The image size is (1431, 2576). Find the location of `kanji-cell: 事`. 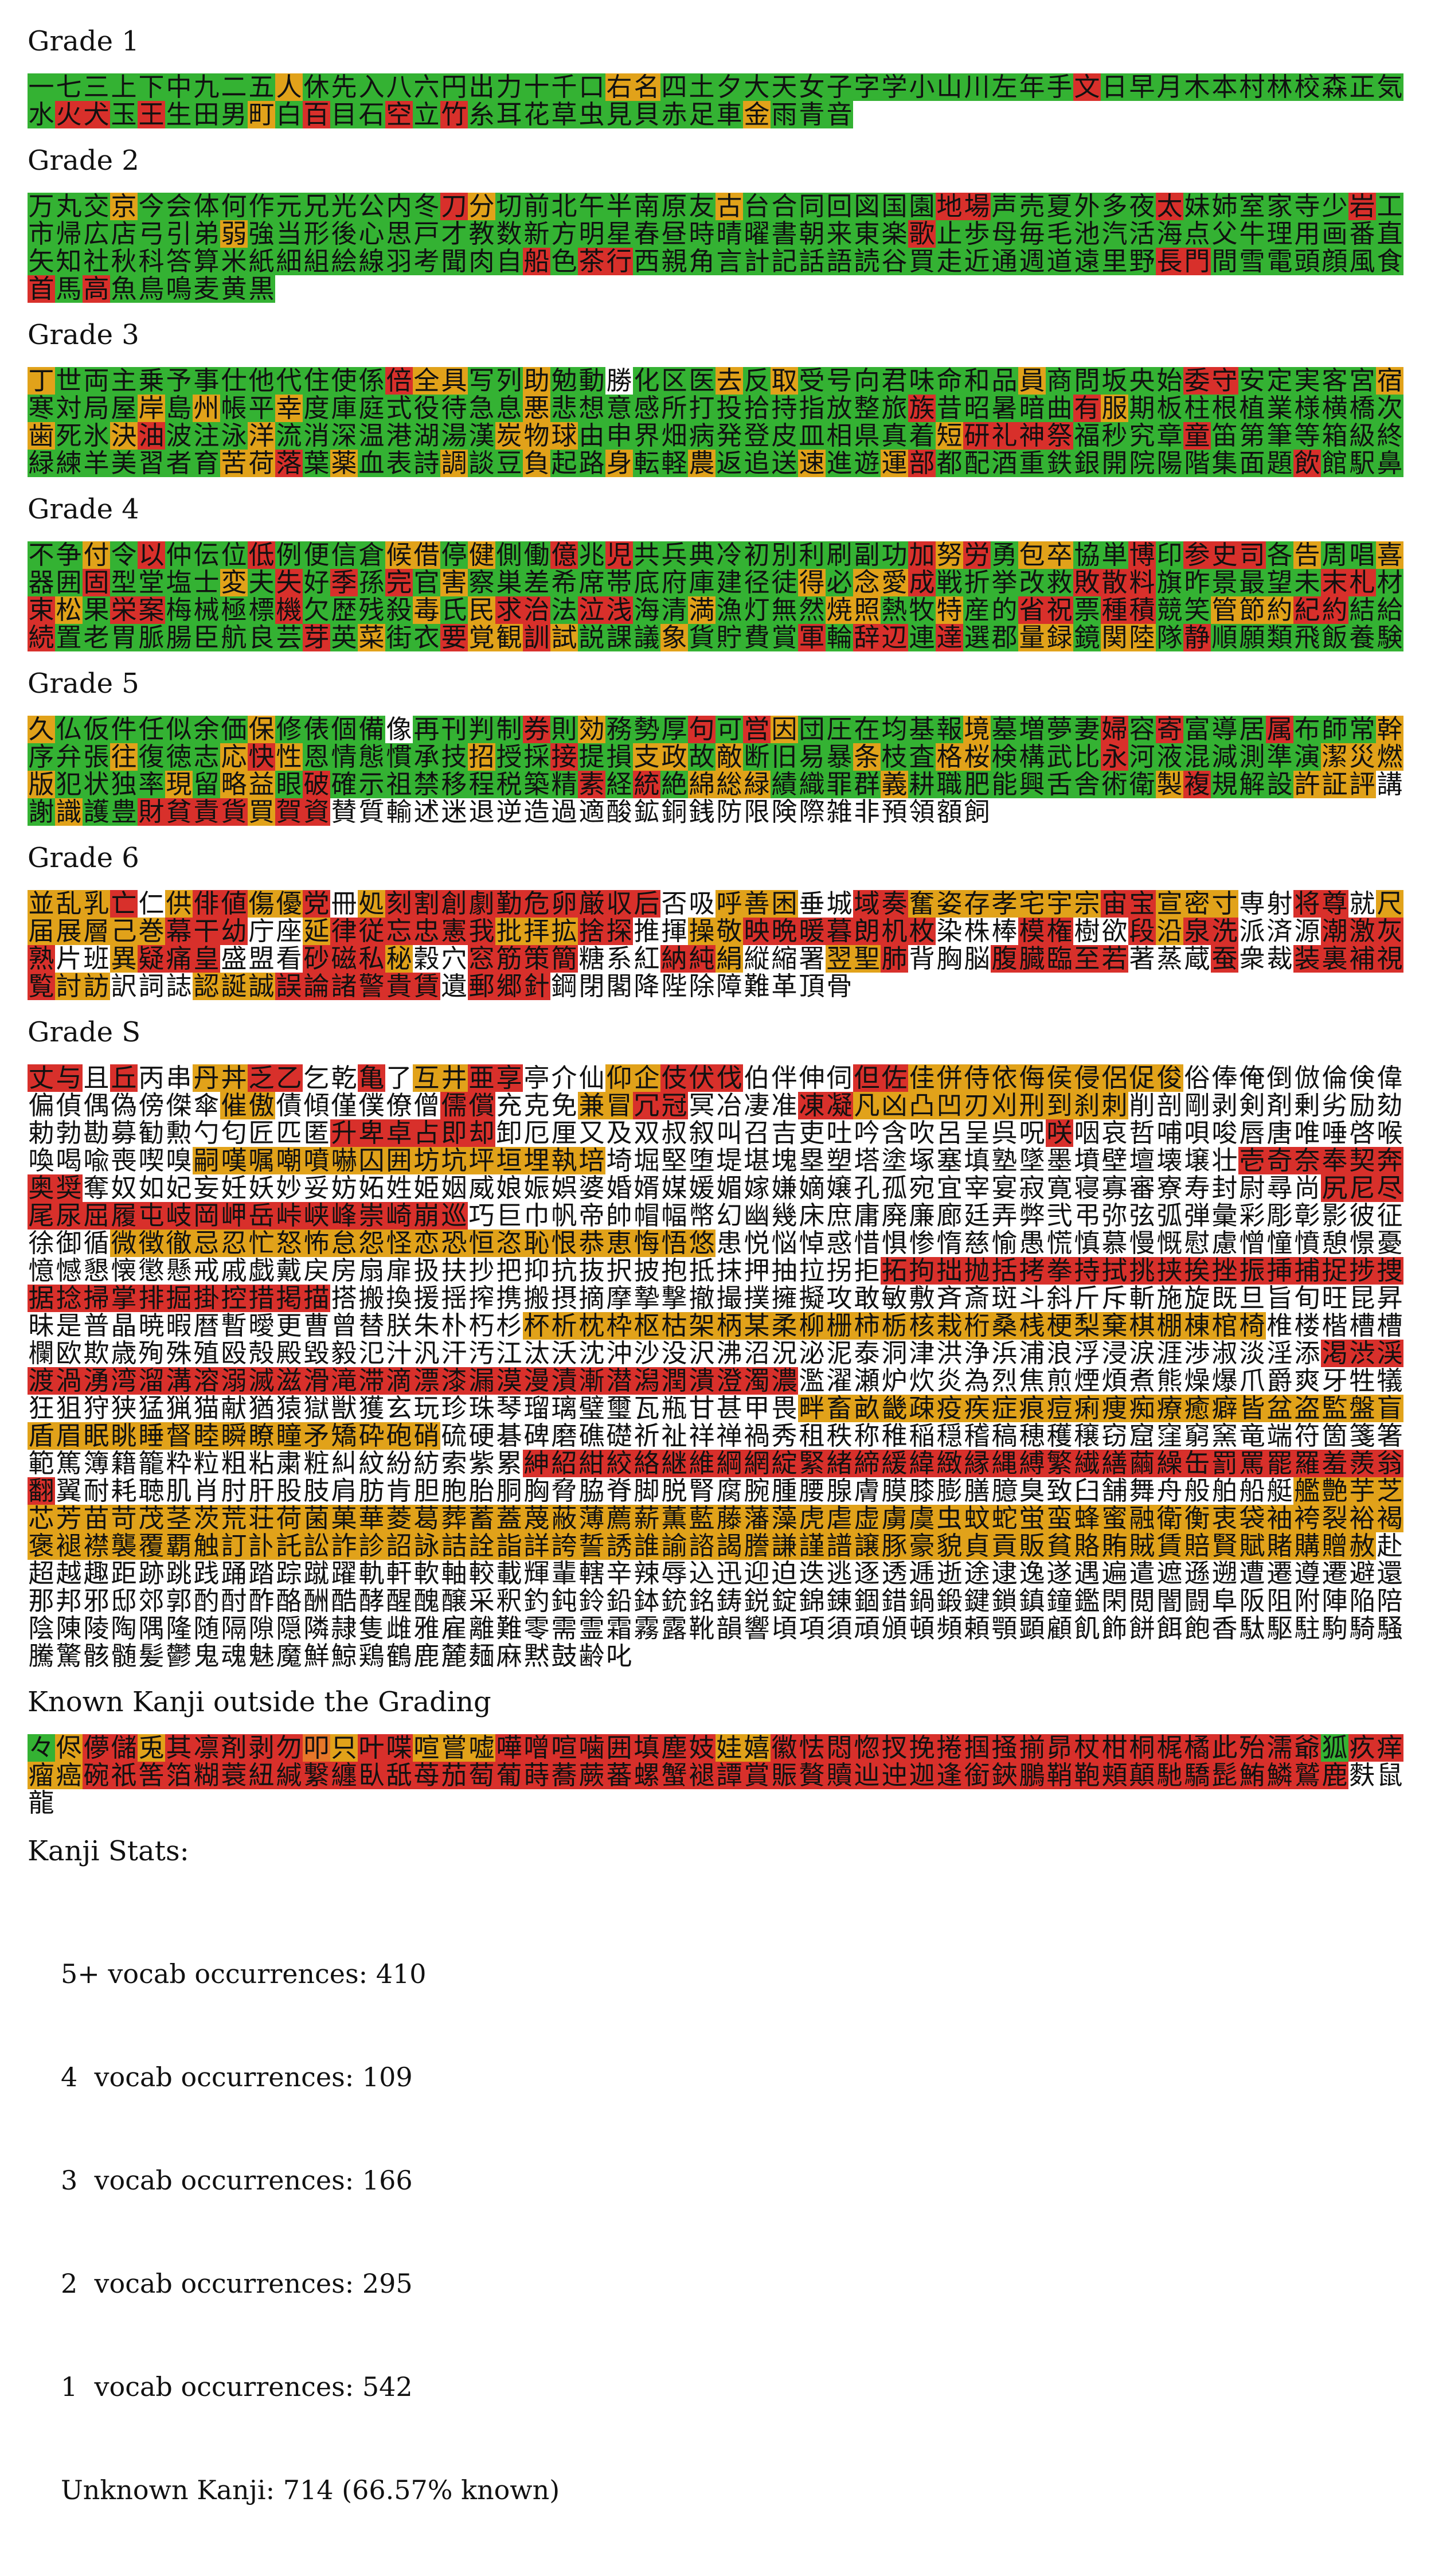

kanji-cell: 事 is located at coordinates (206, 381).